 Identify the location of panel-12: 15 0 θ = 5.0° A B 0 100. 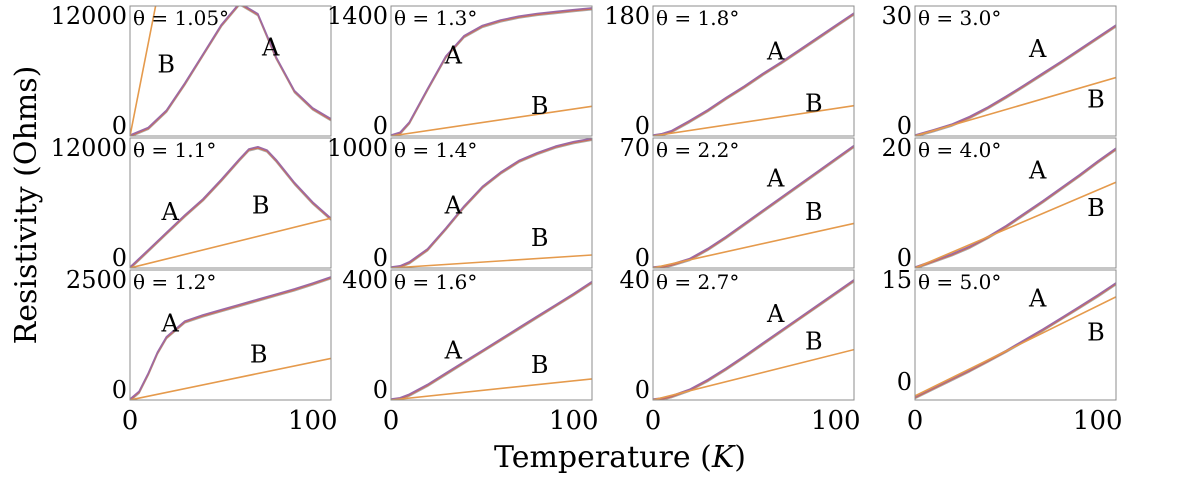
(1001, 351).